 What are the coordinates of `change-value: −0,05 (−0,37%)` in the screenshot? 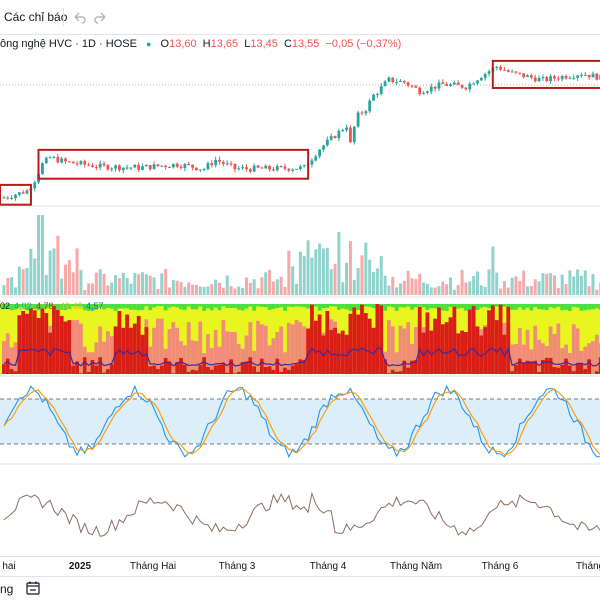 It's located at (363, 44).